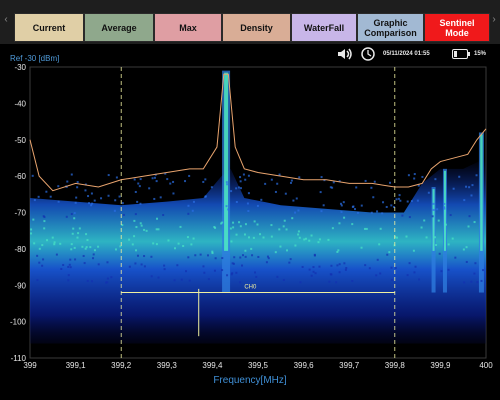  Describe the element at coordinates (30, 365) in the screenshot. I see `x-tick-label: 399` at that location.